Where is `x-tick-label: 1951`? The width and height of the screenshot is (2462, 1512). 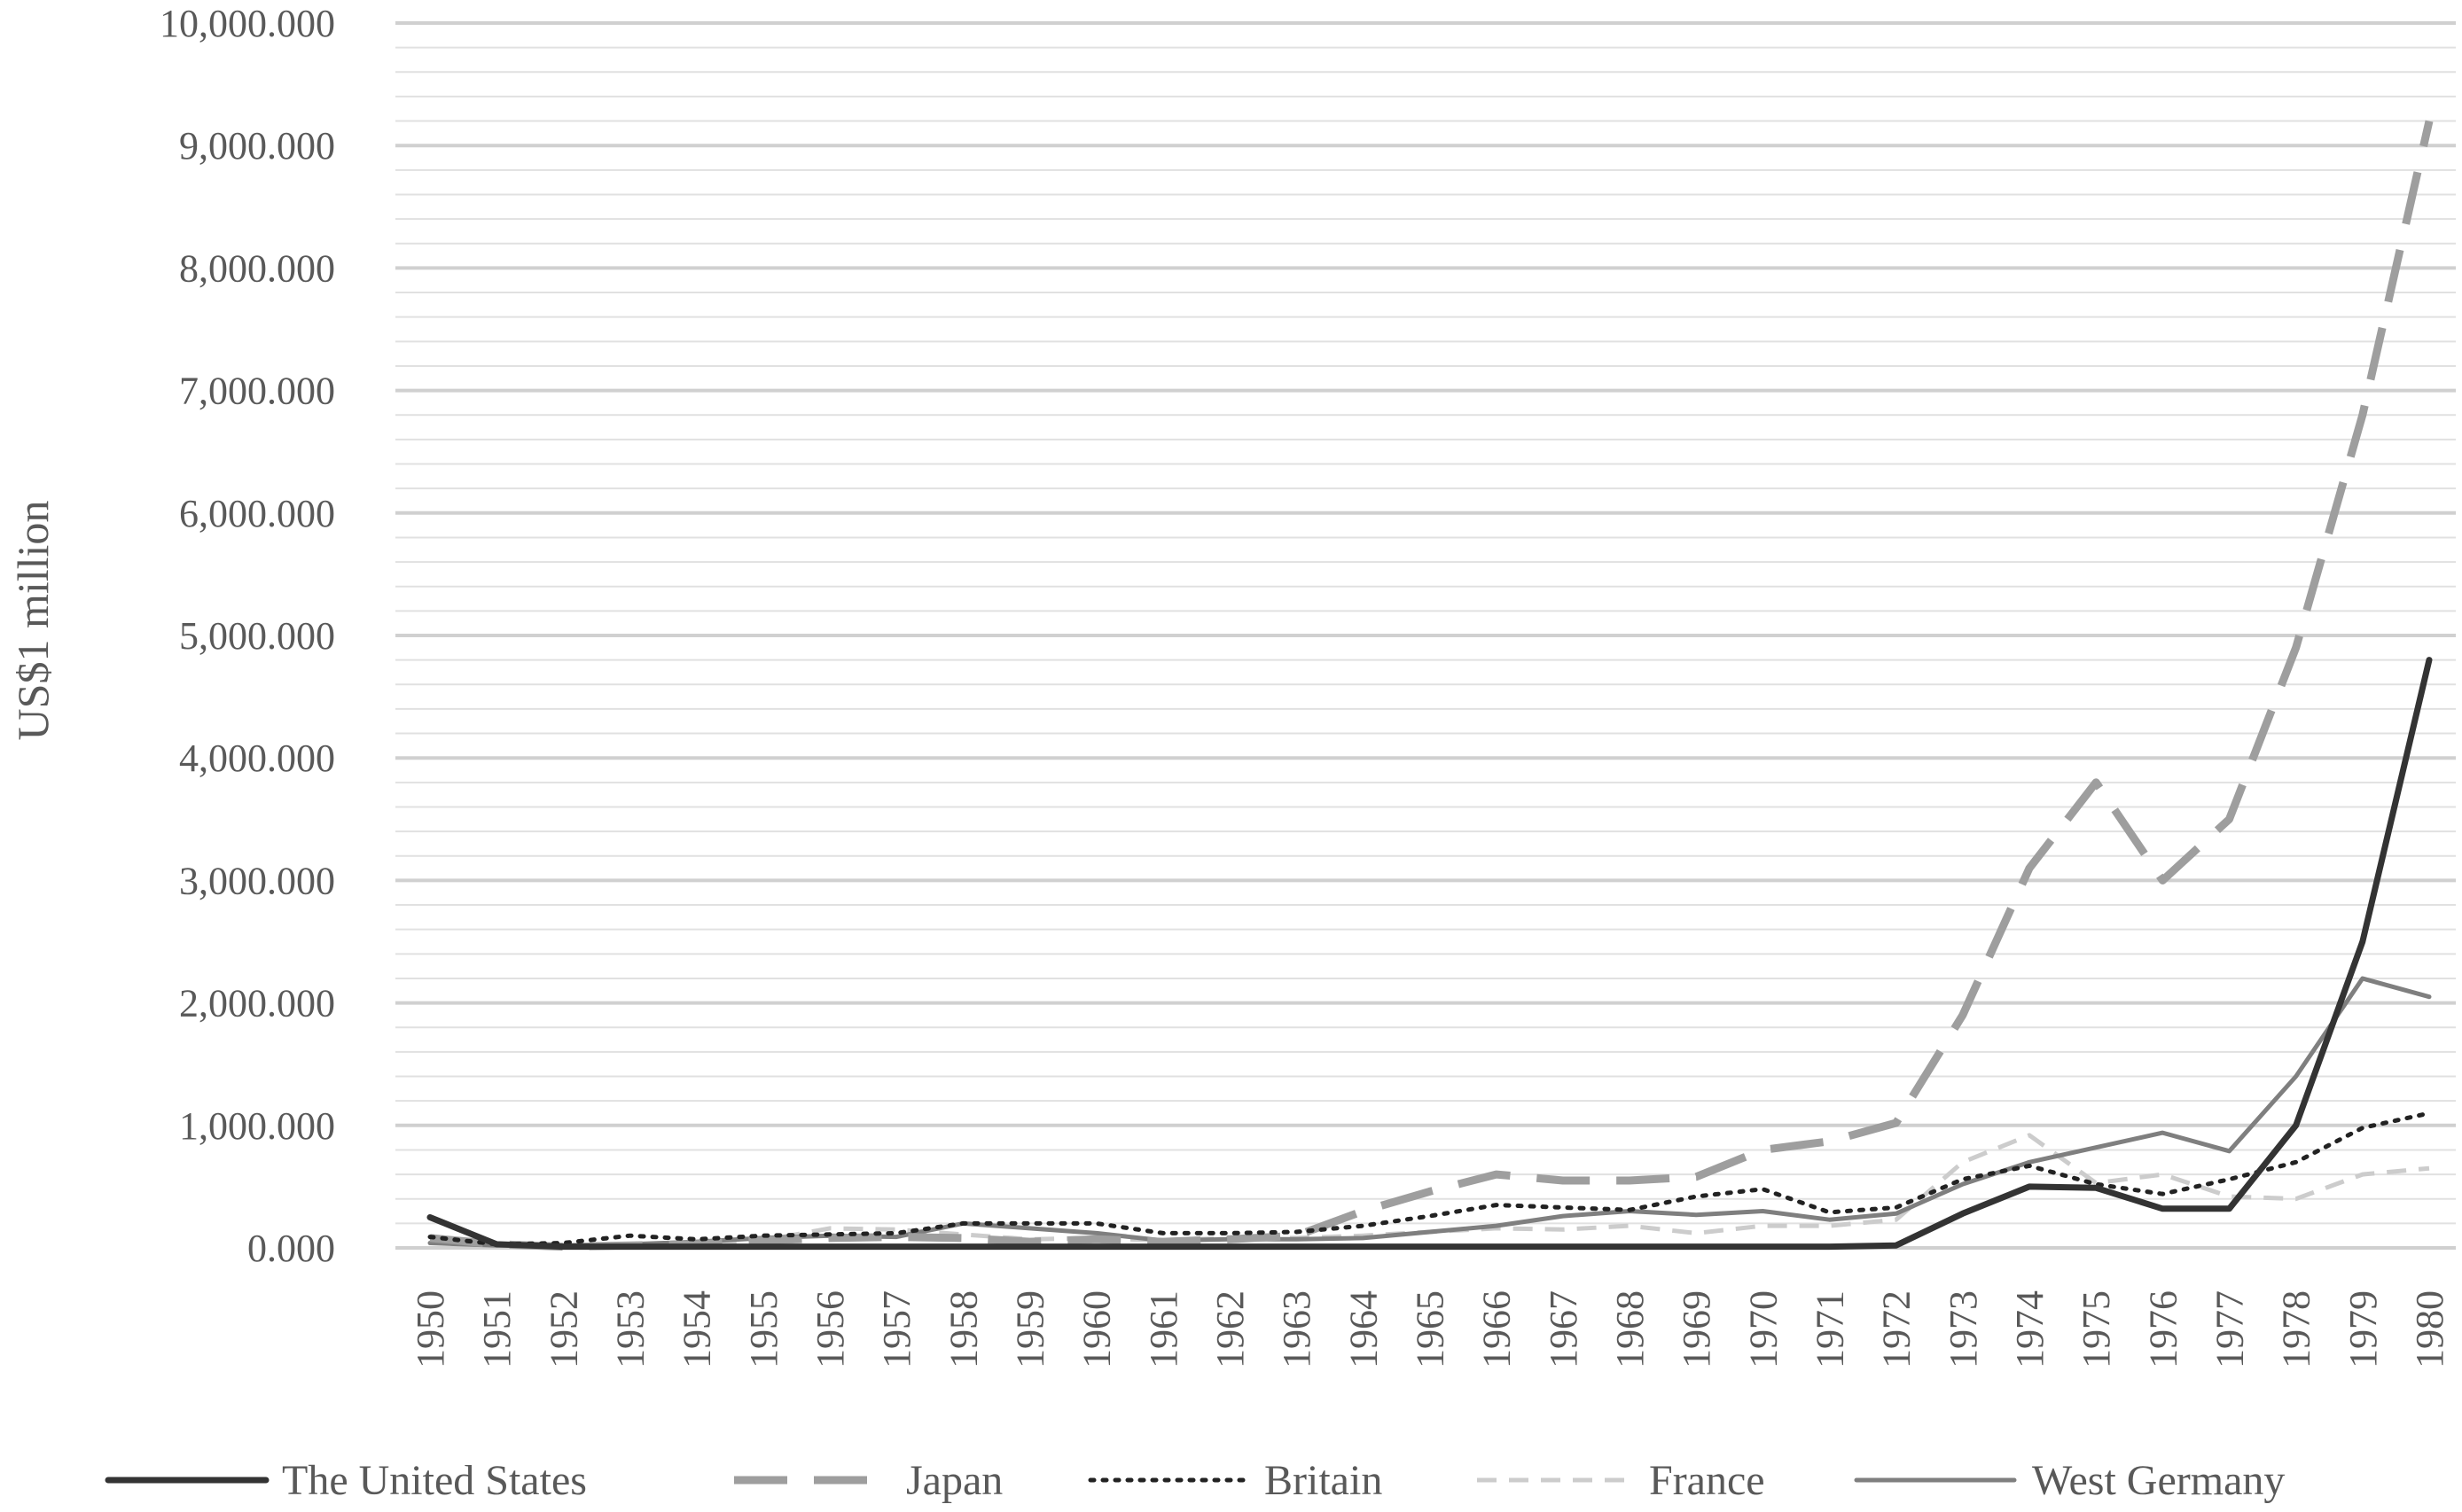
x-tick-label: 1951 is located at coordinates (497, 1329).